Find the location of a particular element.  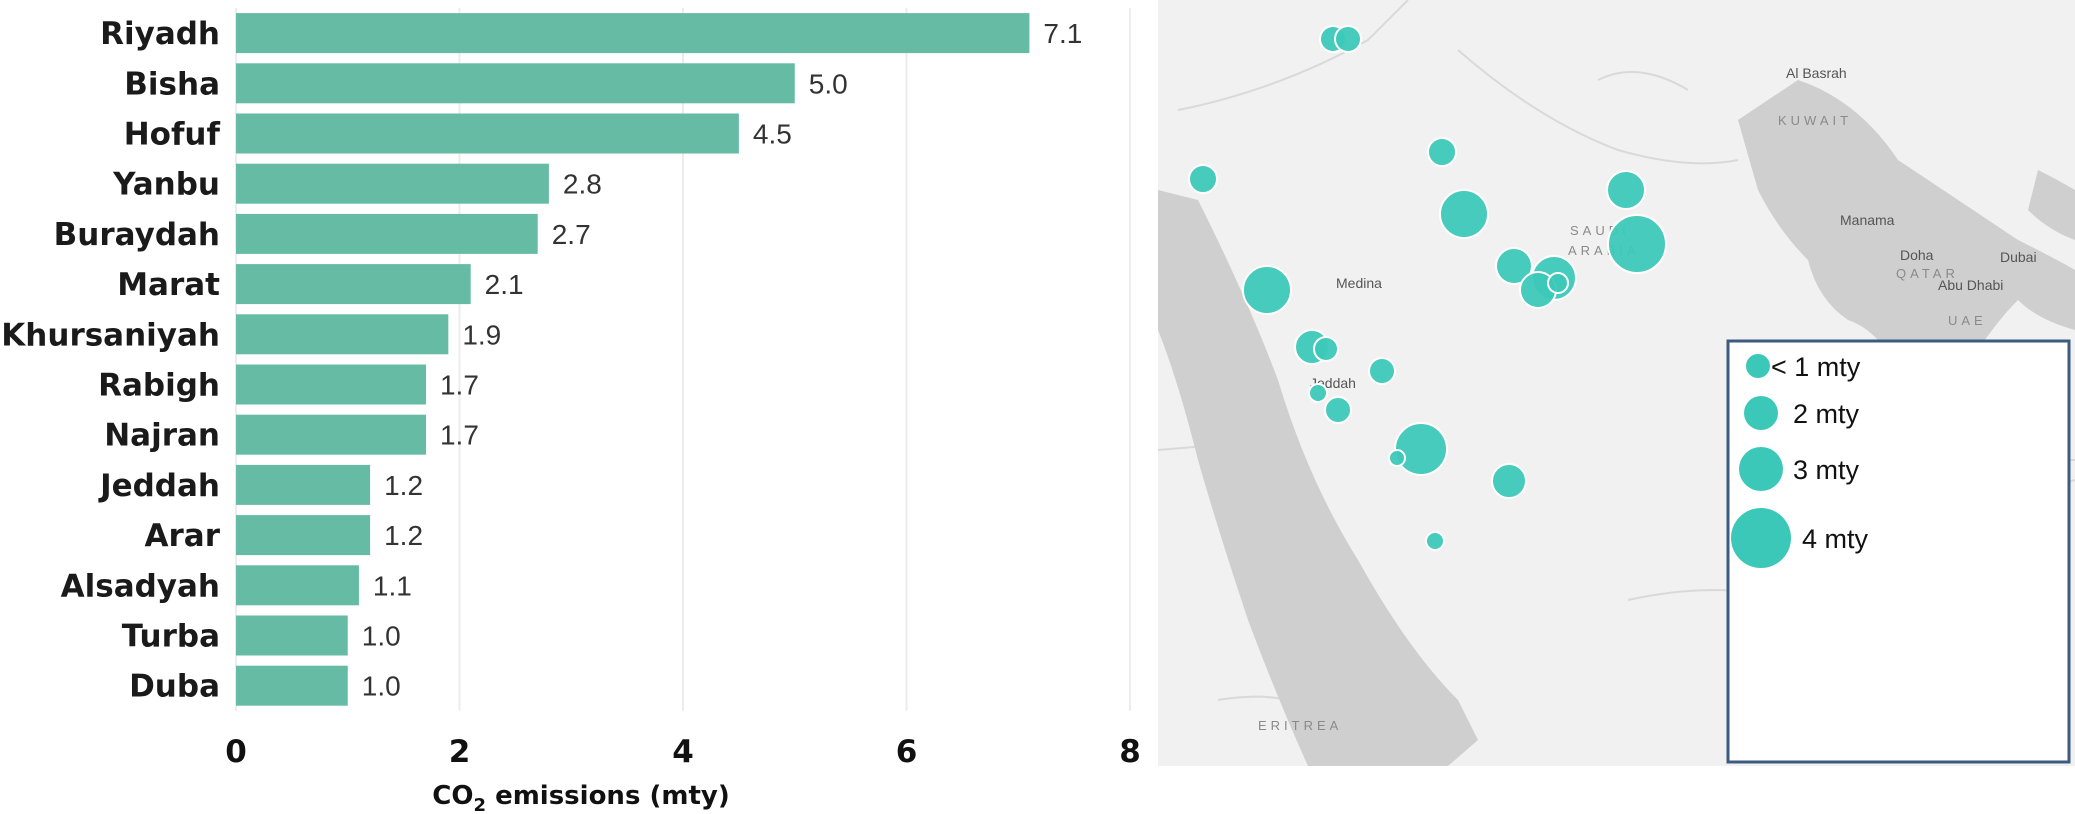

value-label: 5.0 is located at coordinates (828, 83).